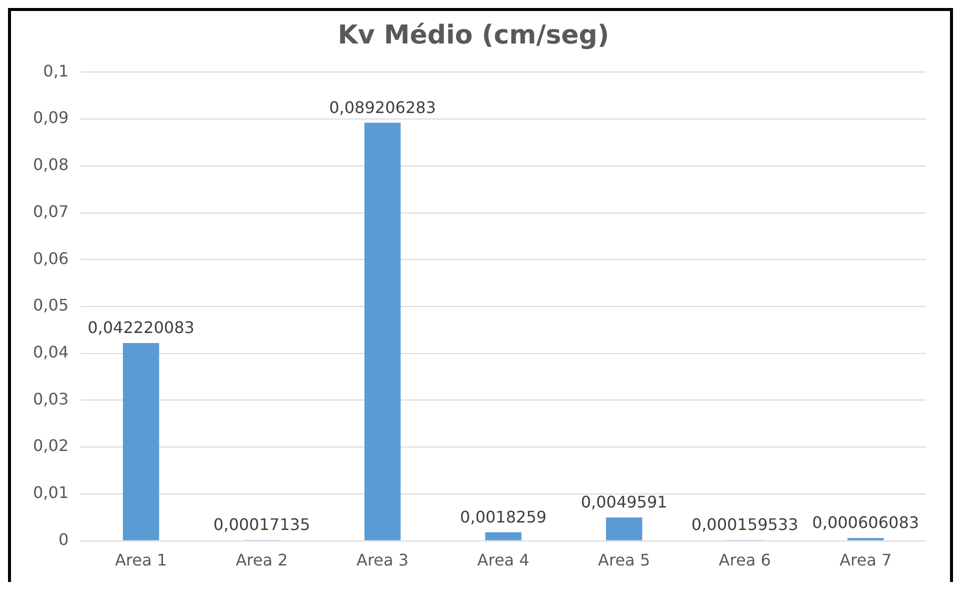 This screenshot has width=961, height=590. Describe the element at coordinates (51, 446) in the screenshot. I see `y-tick-label: 0,02` at that location.